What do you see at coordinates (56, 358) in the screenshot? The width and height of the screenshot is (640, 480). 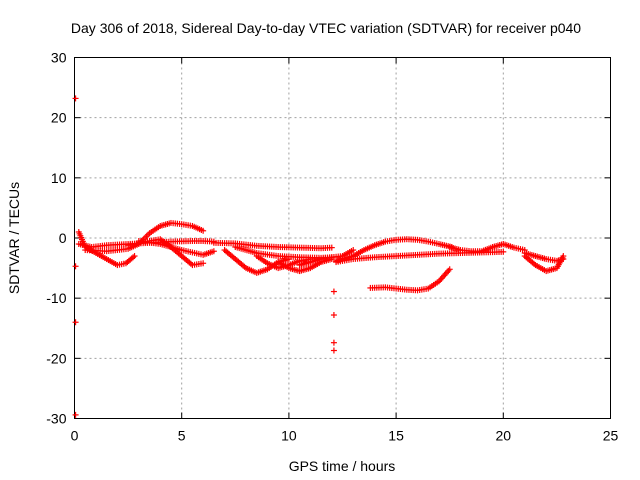 I see `y-tick-label: -20` at bounding box center [56, 358].